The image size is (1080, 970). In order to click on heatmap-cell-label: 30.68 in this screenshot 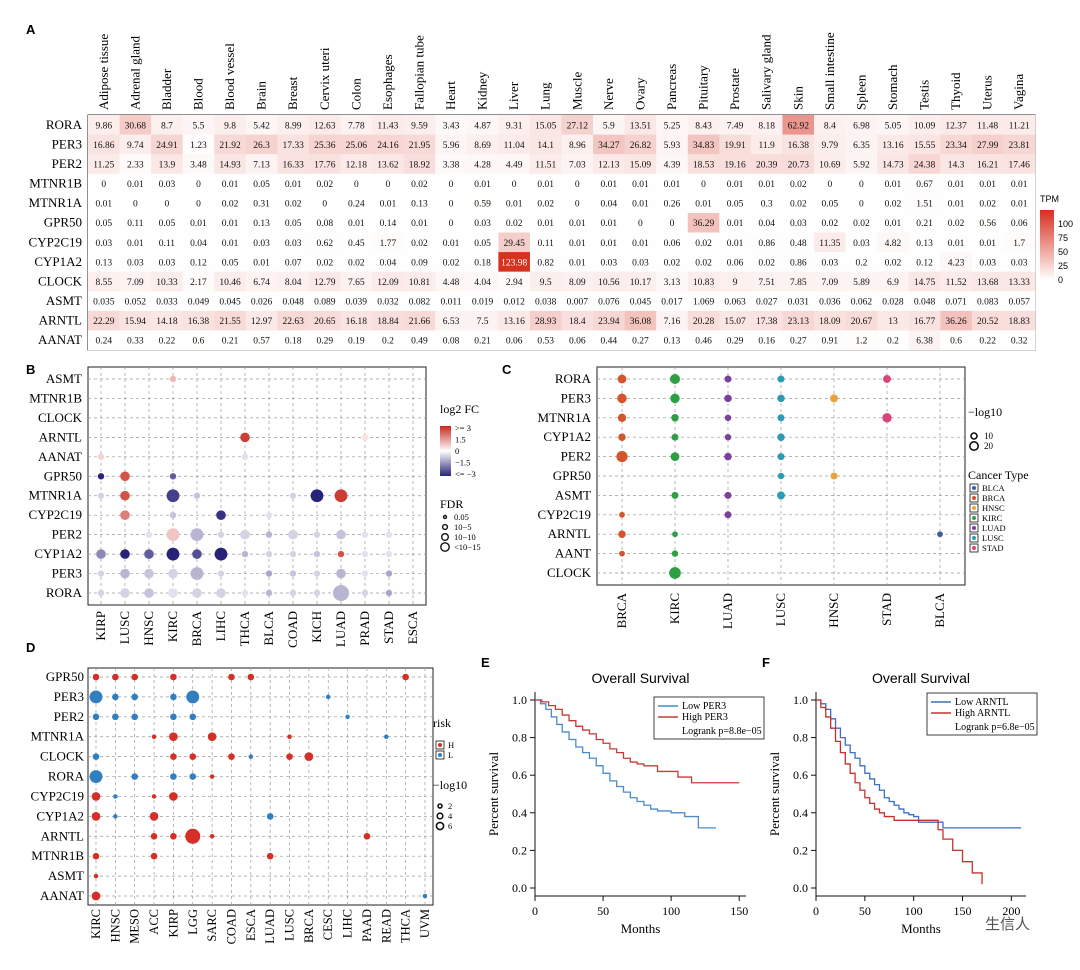, I will do `click(136, 126)`.